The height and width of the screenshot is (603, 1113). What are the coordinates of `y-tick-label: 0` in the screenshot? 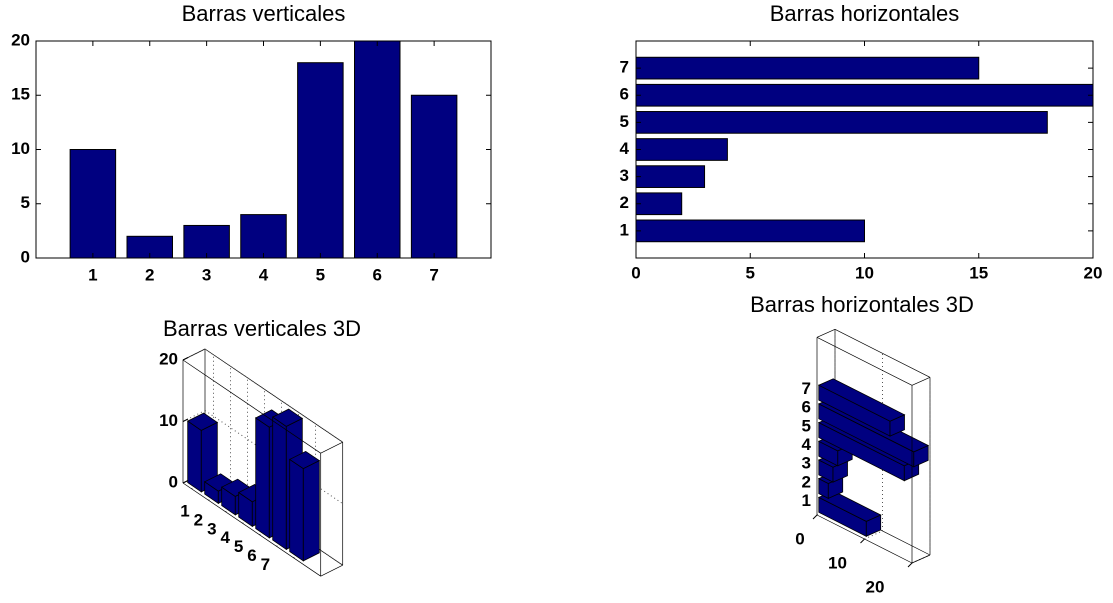 It's located at (25, 256).